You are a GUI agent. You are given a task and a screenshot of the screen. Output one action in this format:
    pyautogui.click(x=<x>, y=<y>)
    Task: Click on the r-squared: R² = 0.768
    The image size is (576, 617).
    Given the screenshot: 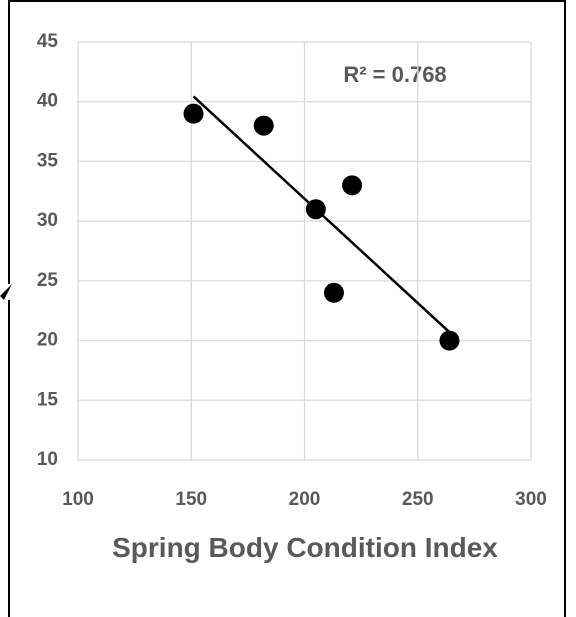 What is the action you would take?
    pyautogui.click(x=394, y=74)
    